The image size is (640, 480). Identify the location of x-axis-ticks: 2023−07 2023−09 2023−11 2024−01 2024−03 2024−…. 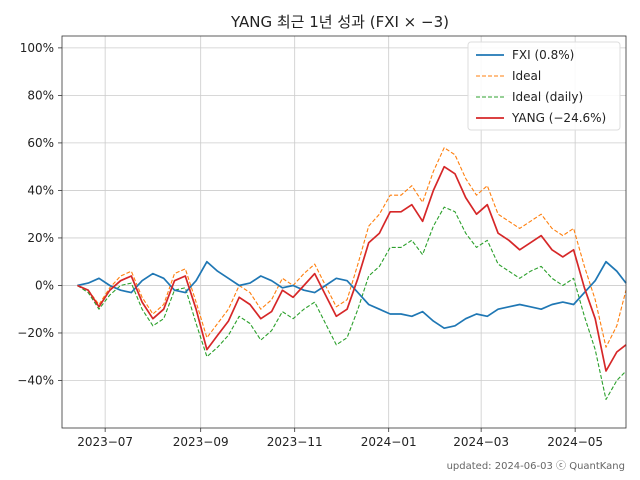
(340, 438).